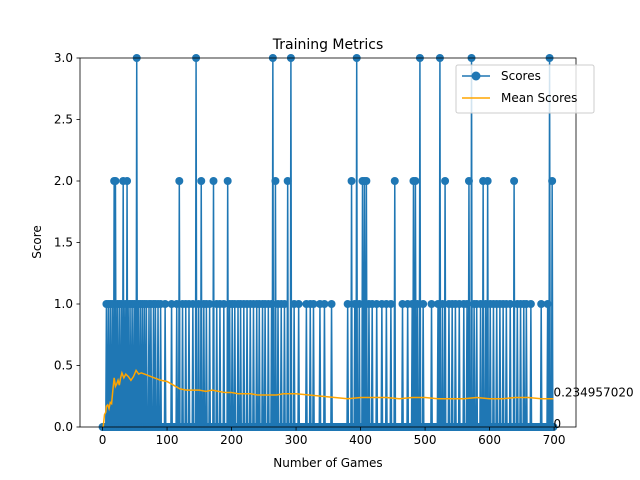  Describe the element at coordinates (37, 242) in the screenshot. I see `y-axis-label: Score` at that location.